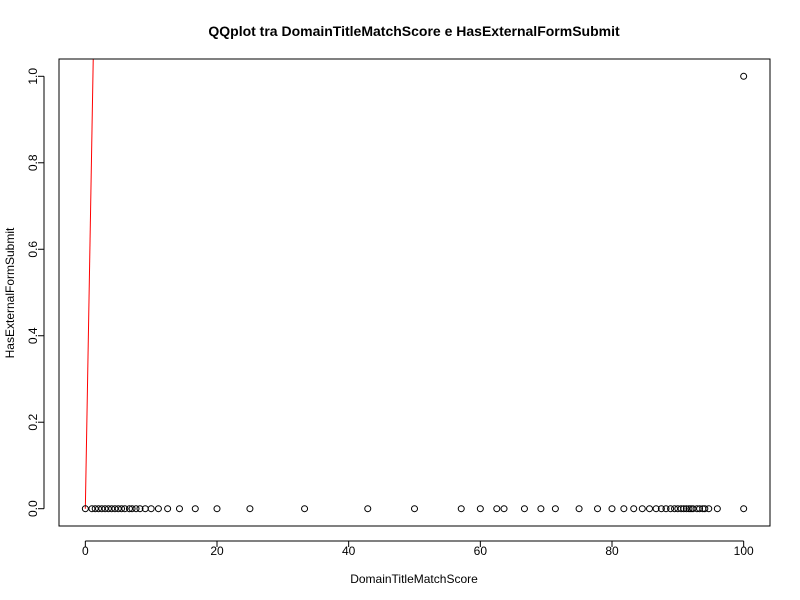 Image resolution: width=800 pixels, height=600 pixels. Describe the element at coordinates (612, 551) in the screenshot. I see `x-tick-label-4: 80` at that location.